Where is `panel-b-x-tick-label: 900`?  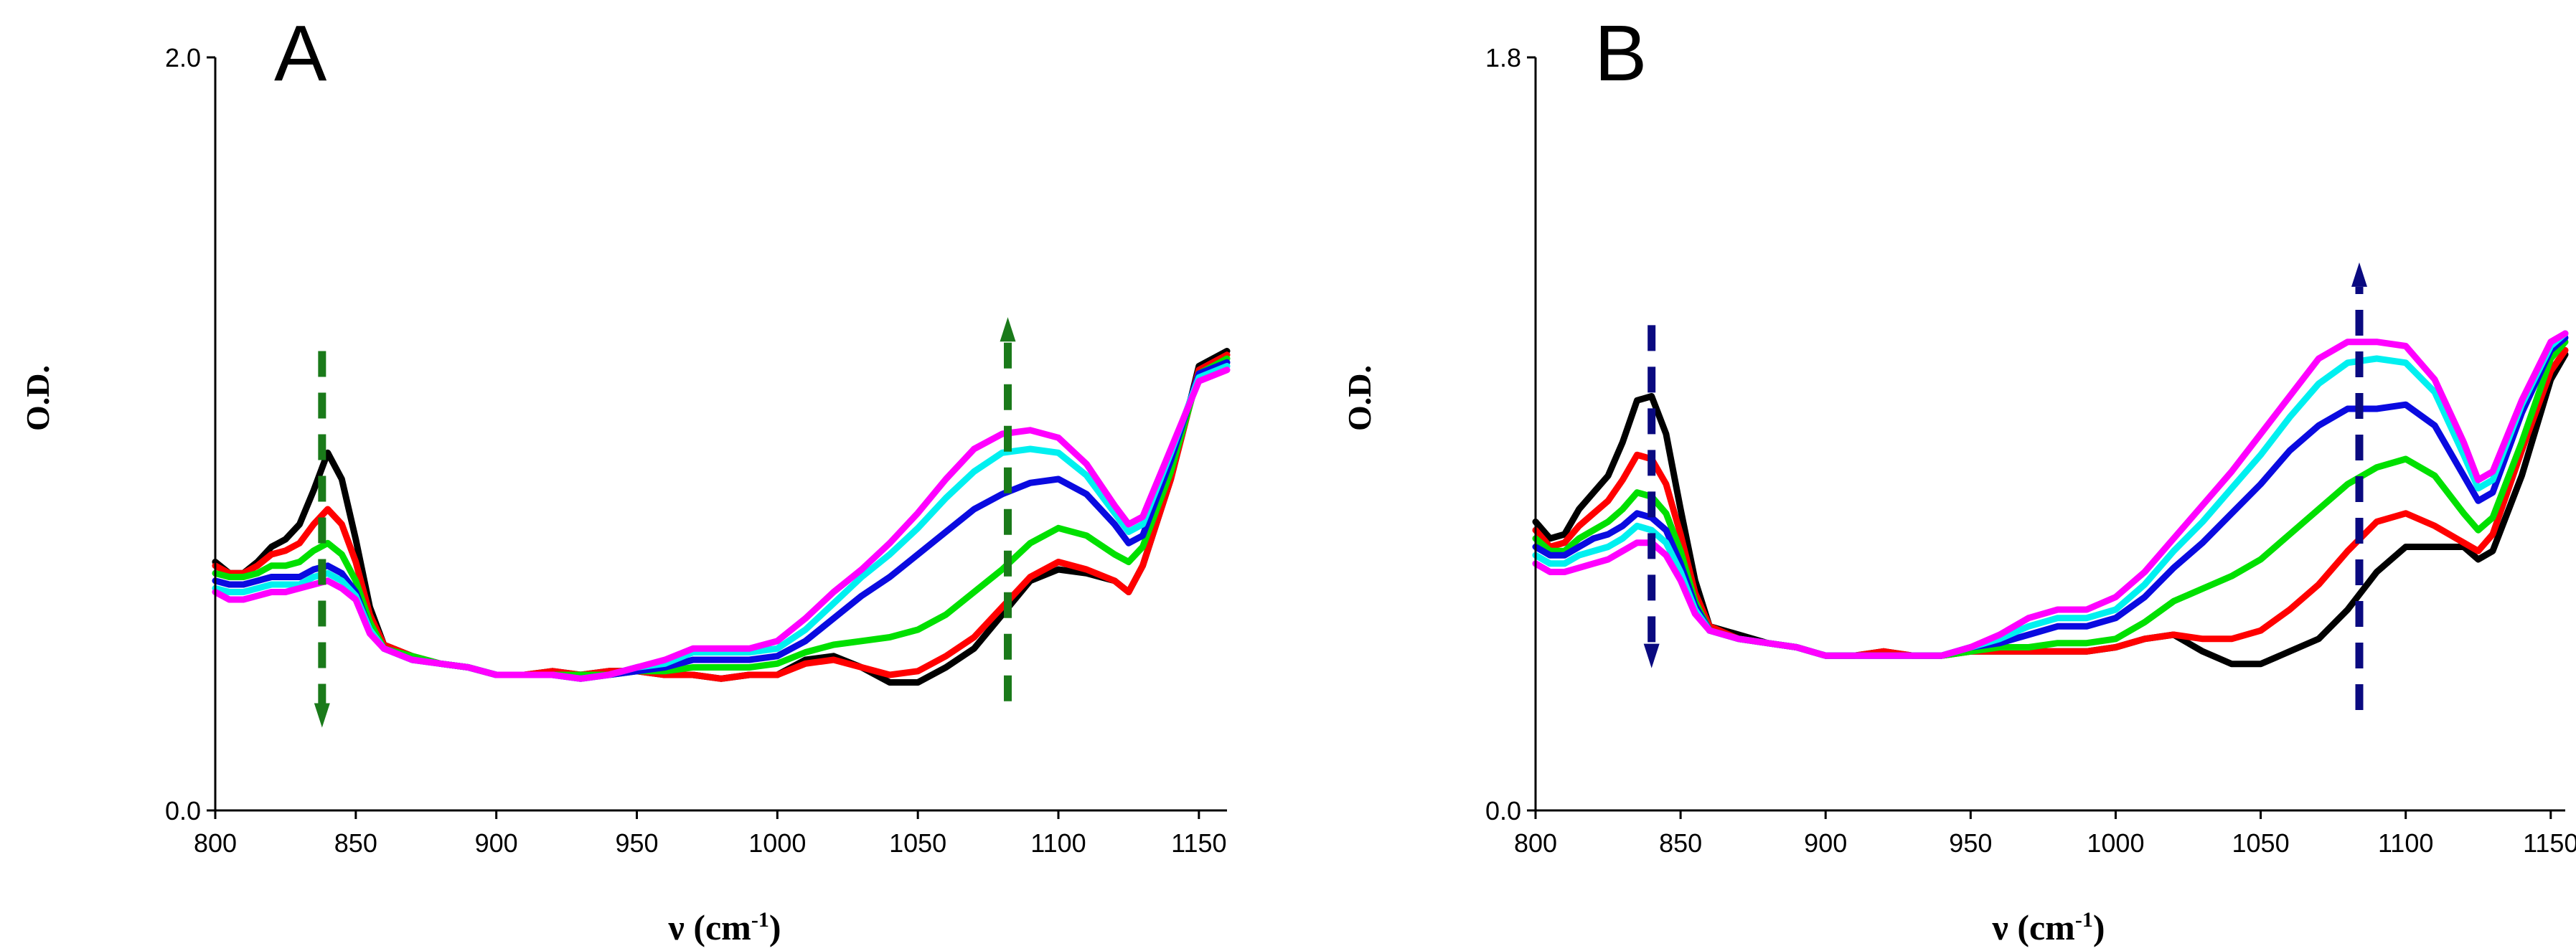 panel-b-x-tick-label: 900 is located at coordinates (1825, 843).